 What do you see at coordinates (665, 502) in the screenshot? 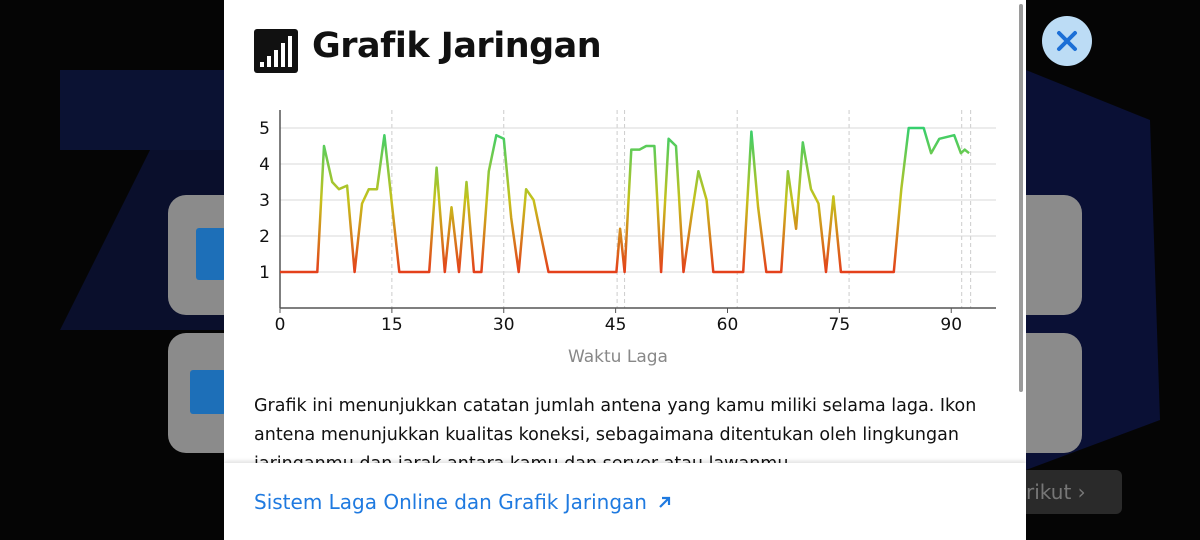
I see `external-icon` at bounding box center [665, 502].